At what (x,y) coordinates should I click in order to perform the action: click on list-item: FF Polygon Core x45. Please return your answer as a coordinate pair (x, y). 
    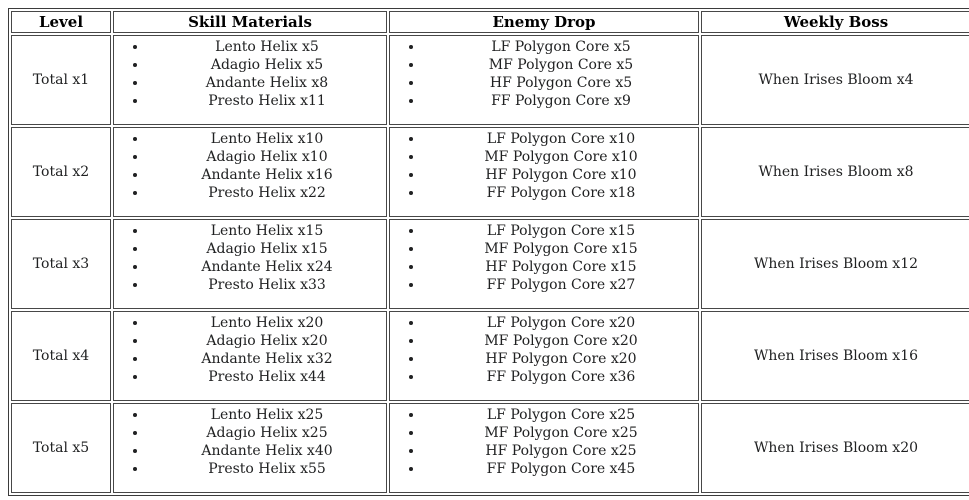
    Looking at the image, I should click on (561, 469).